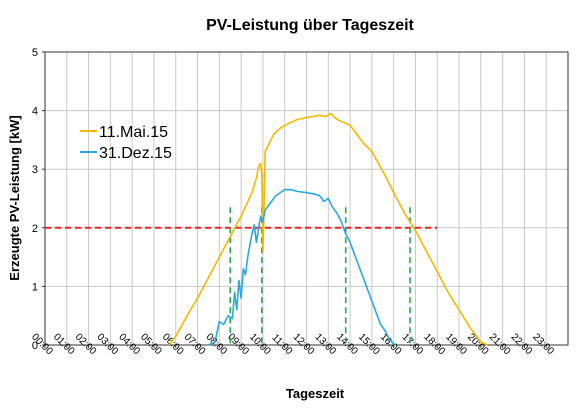  Describe the element at coordinates (126, 143) in the screenshot. I see `legend: 11.Mai.15 31.Dez.15` at that location.